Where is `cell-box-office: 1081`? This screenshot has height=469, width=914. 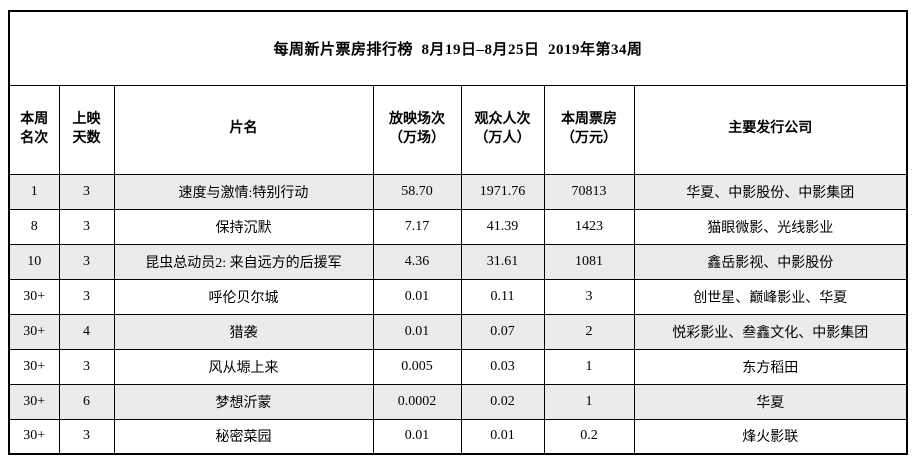
cell-box-office: 1081 is located at coordinates (589, 261).